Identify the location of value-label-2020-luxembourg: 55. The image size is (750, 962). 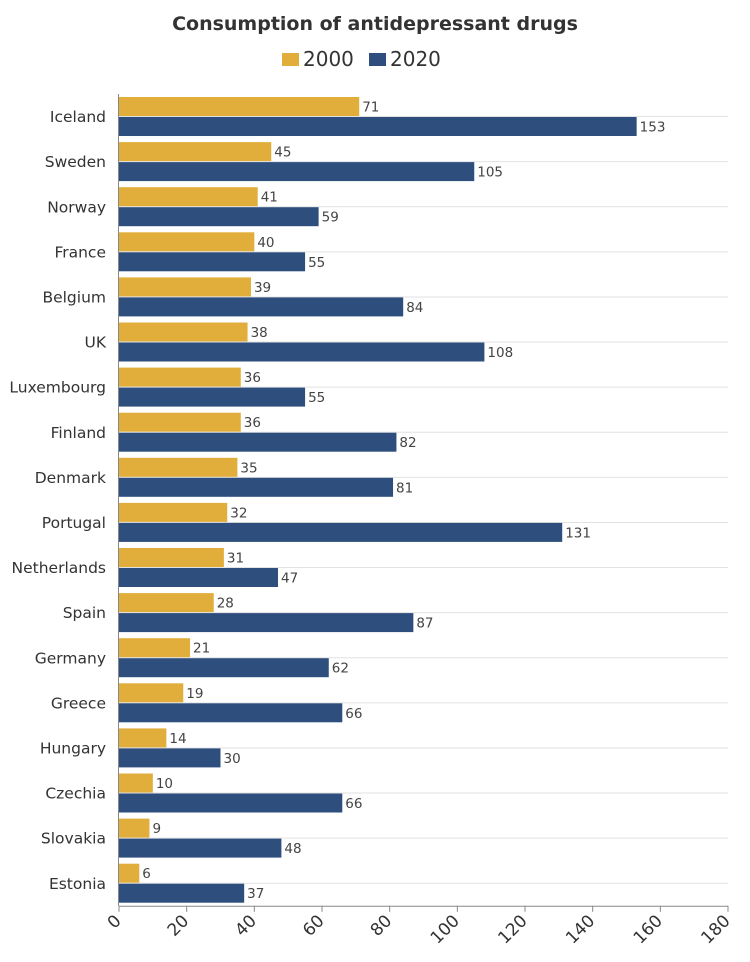
(316, 398).